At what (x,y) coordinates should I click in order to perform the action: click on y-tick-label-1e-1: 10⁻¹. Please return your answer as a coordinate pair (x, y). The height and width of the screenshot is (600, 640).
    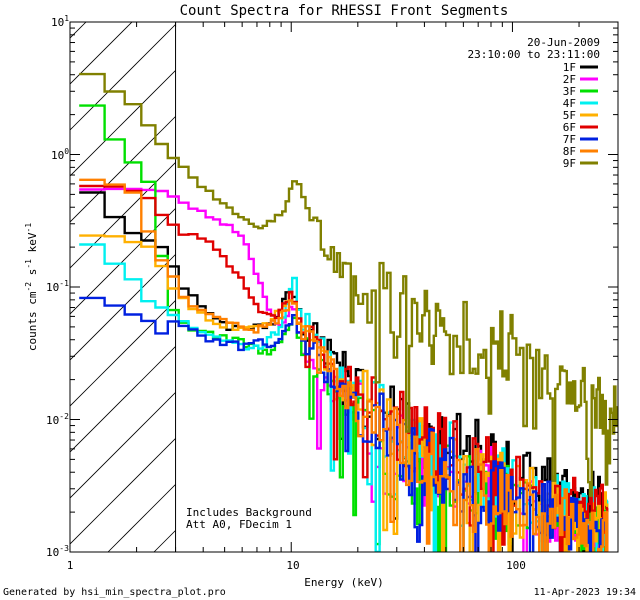
    Looking at the image, I should click on (57, 286).